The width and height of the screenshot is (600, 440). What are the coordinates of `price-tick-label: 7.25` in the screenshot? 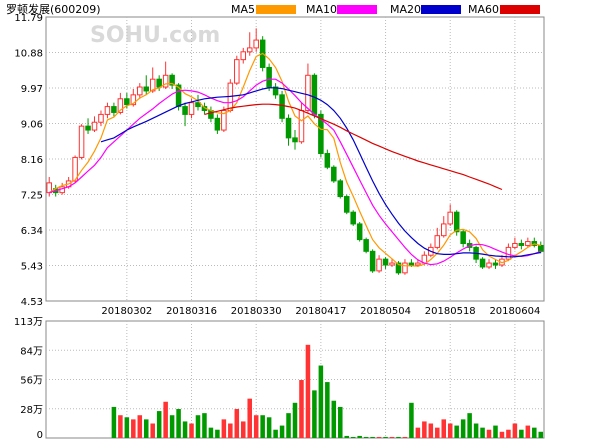 It's located at (32, 196).